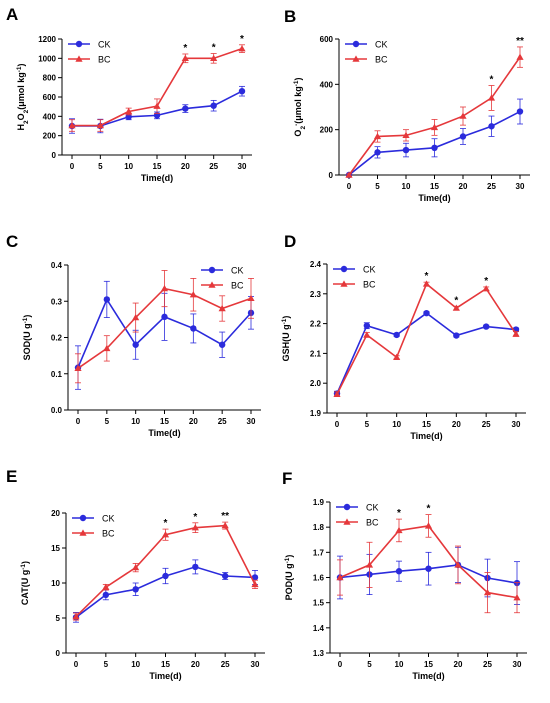  I want to click on y-tick-label: 1.8, so click(319, 527).